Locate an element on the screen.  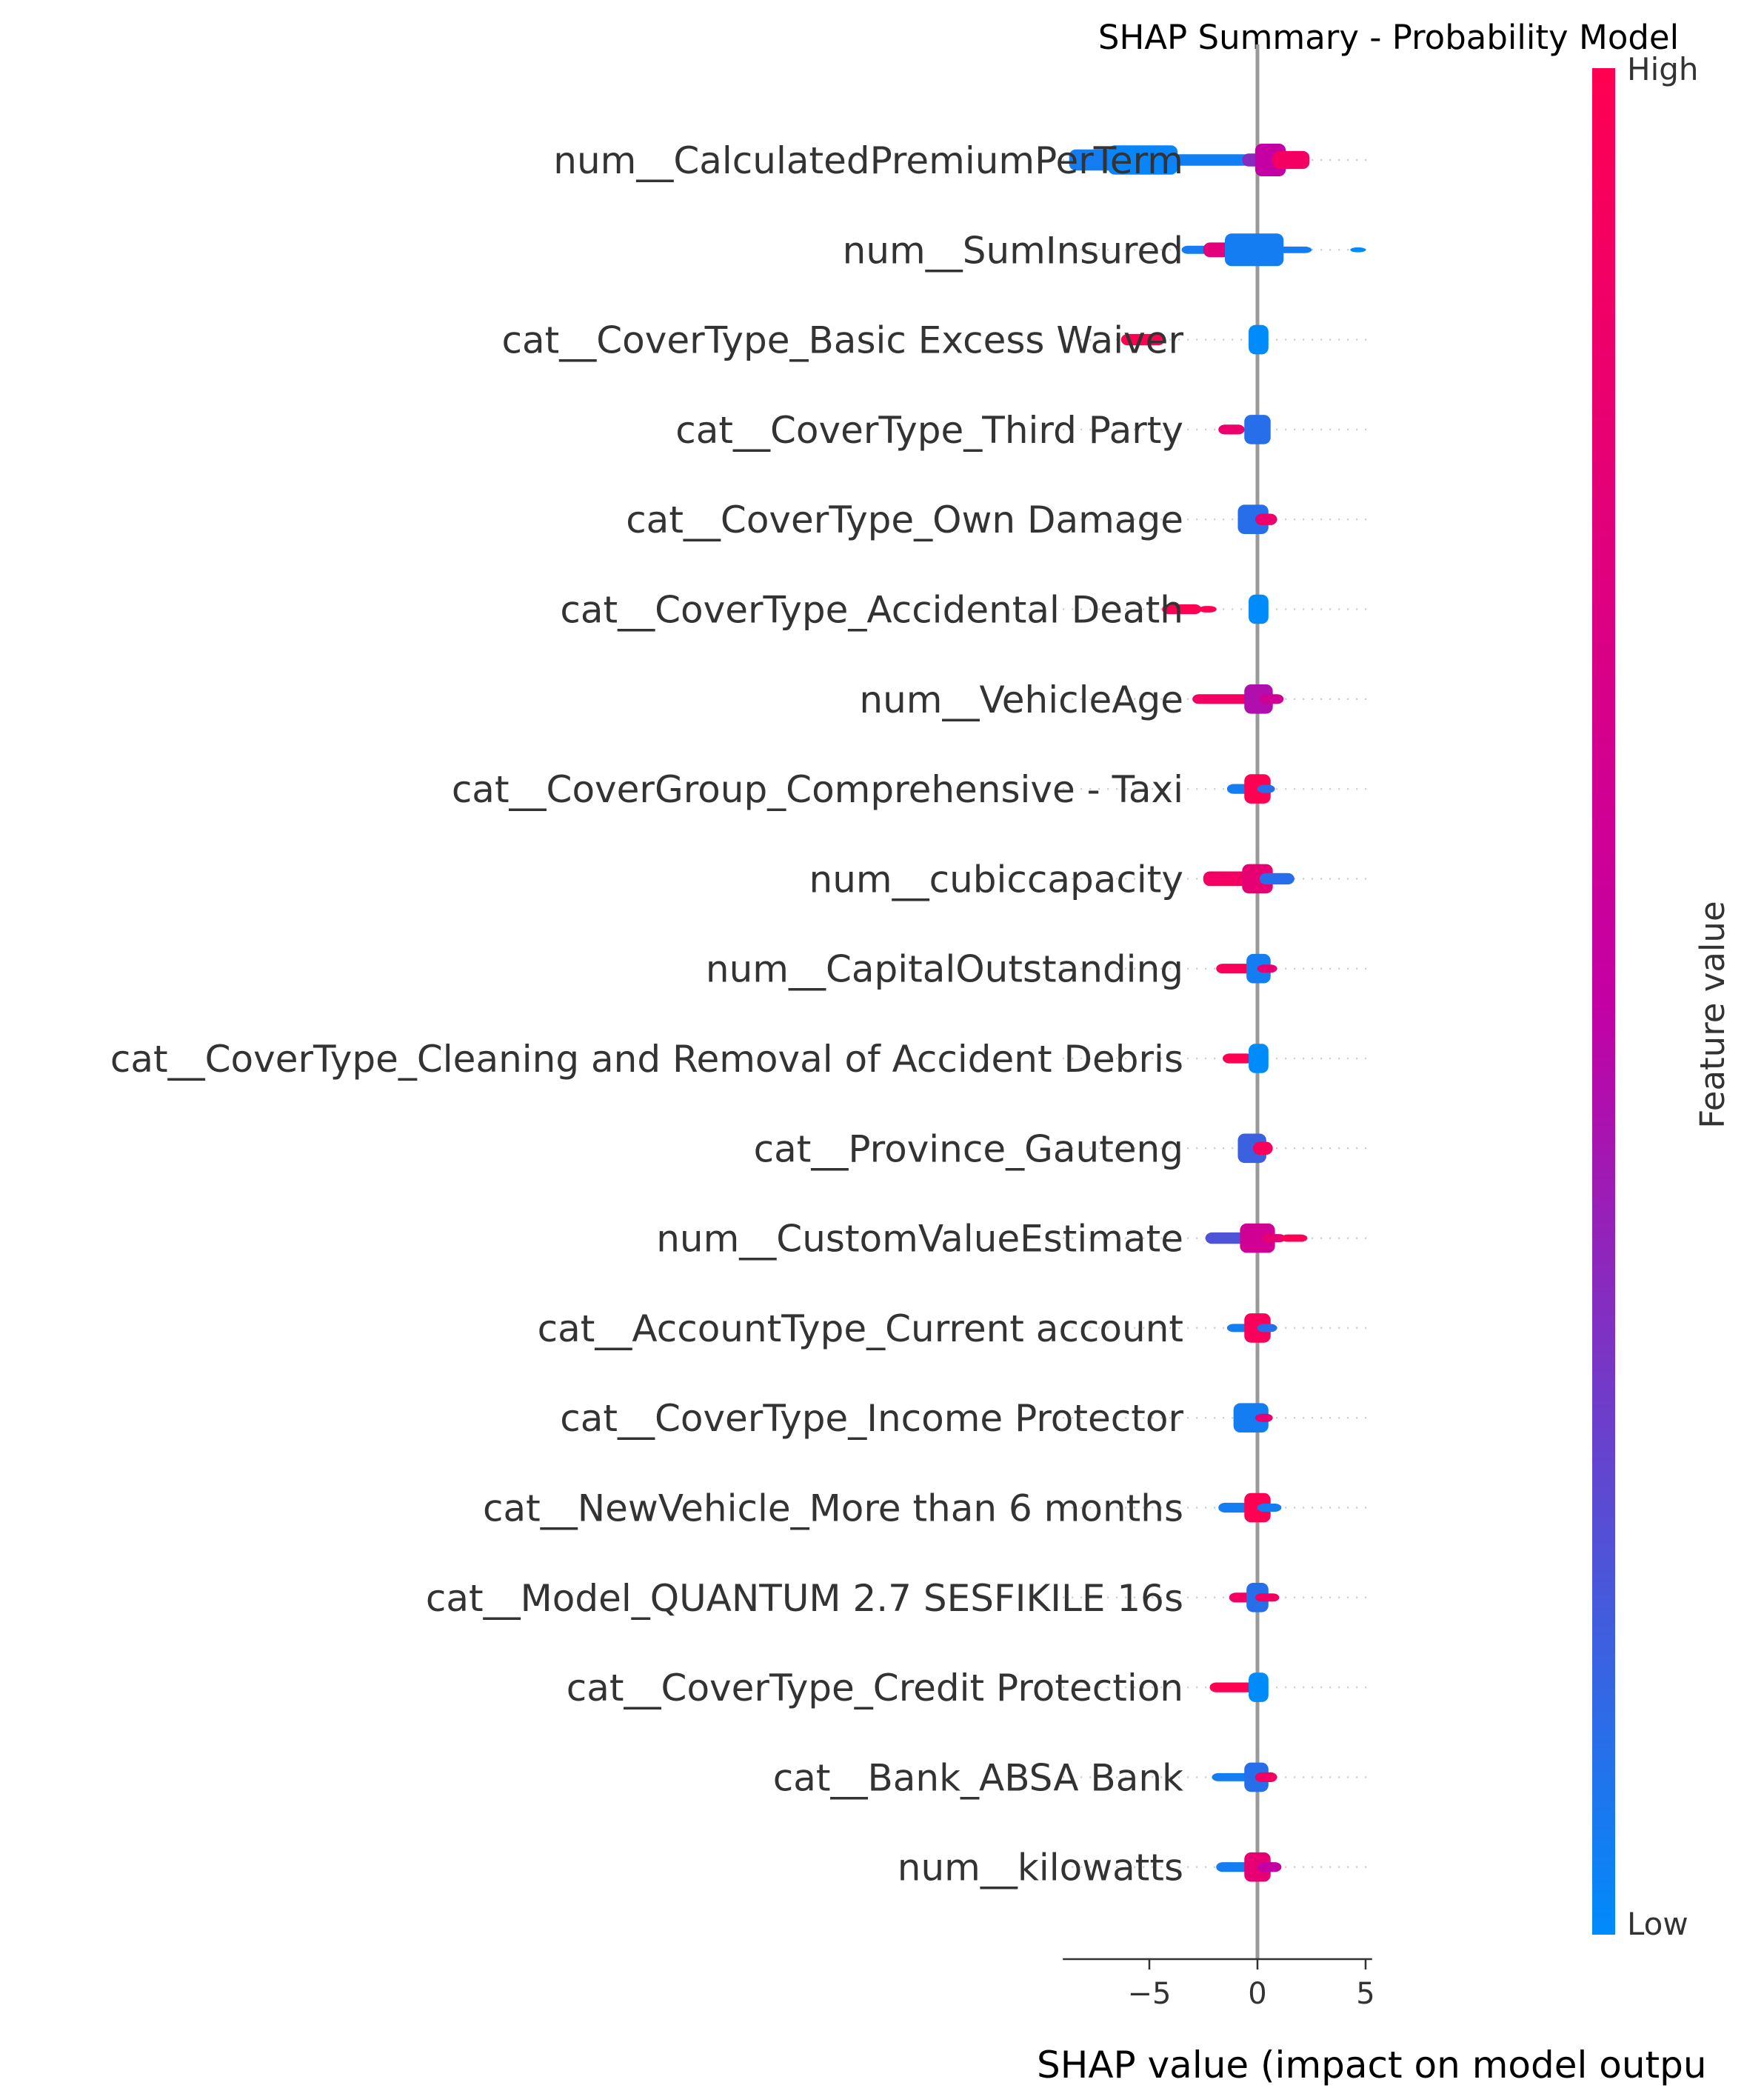
feature-label: cat__CoverType_Income Protector is located at coordinates (871, 1418).